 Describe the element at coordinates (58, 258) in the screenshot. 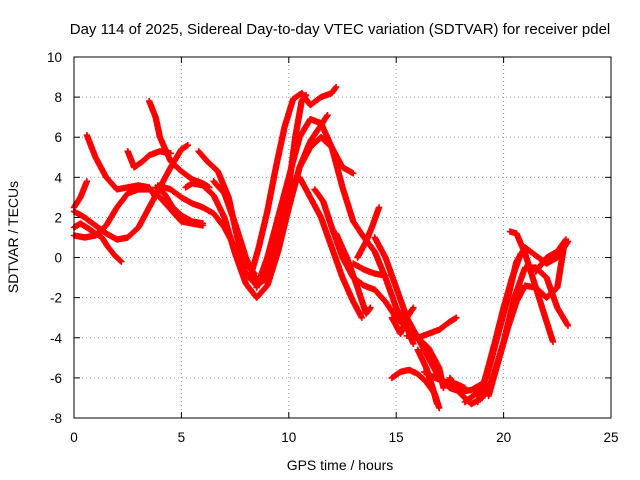

I see `y-tick-label: 0` at that location.